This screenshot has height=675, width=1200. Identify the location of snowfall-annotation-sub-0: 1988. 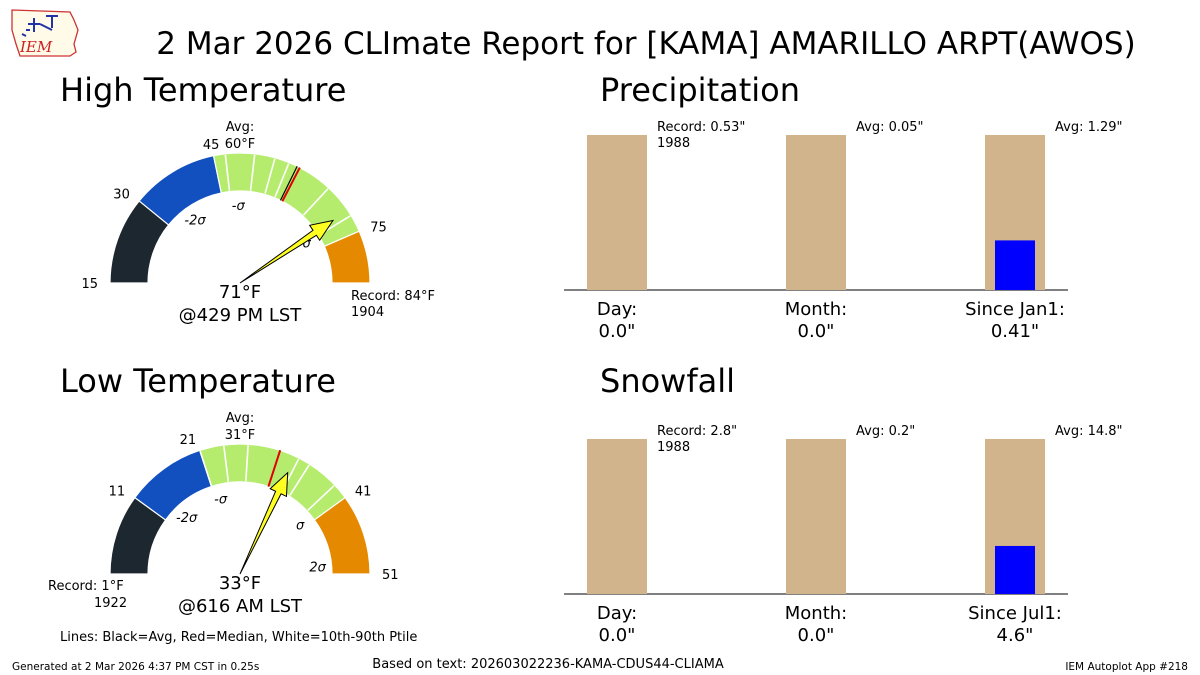
(673, 447).